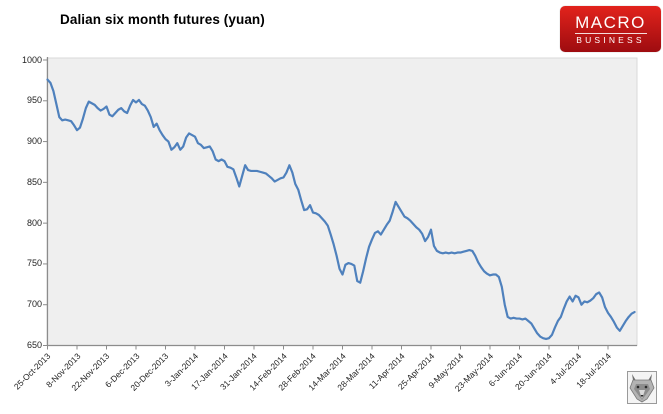 Image resolution: width=663 pixels, height=414 pixels. Describe the element at coordinates (610, 22) in the screenshot. I see `logo-line1: MACRO` at that location.